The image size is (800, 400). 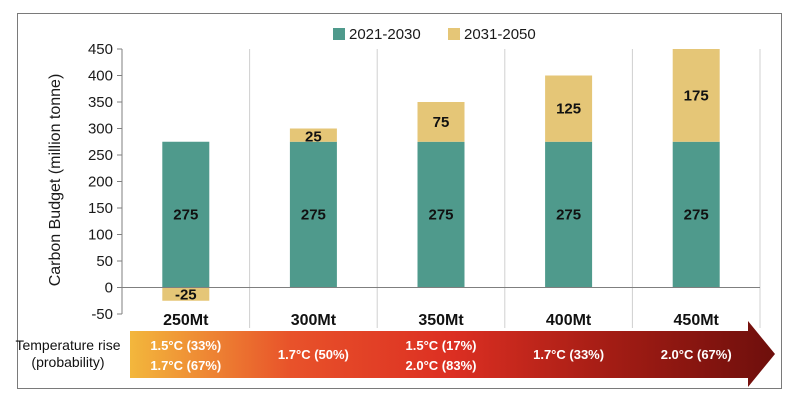 I want to click on temperature-arrow, so click(x=452, y=354).